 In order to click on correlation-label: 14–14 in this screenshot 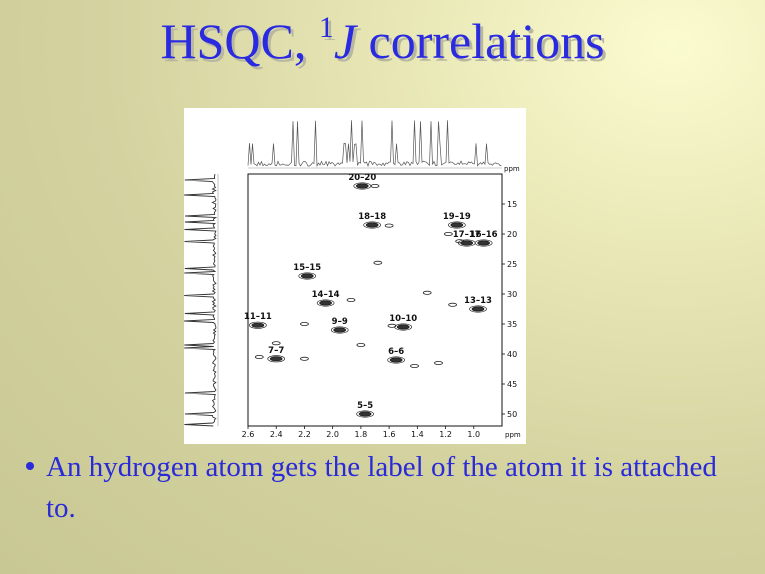, I will do `click(326, 295)`.